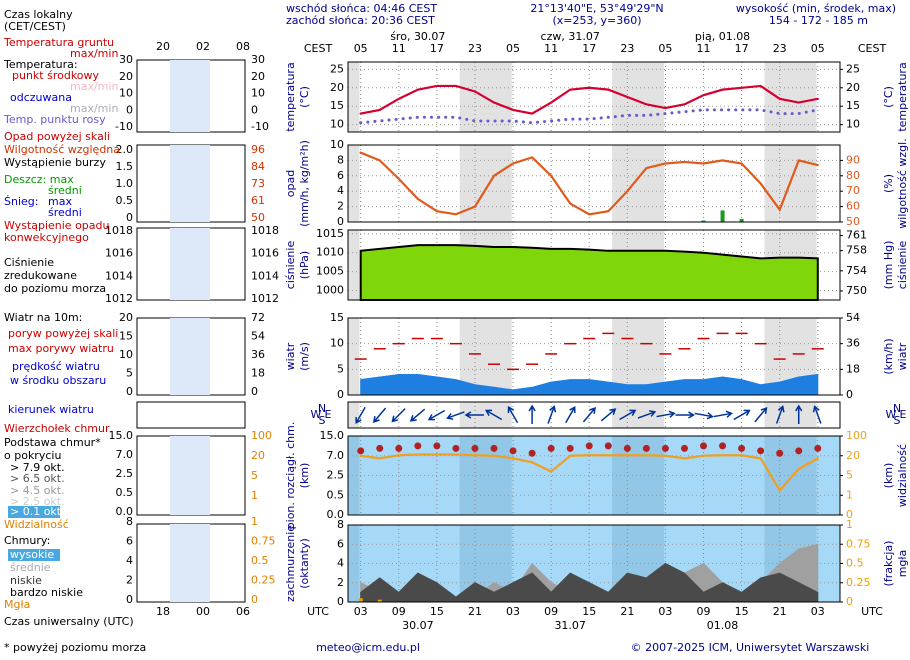  What do you see at coordinates (57, 136) in the screenshot?
I see `legend-text: Opad powyżej skali` at bounding box center [57, 136].